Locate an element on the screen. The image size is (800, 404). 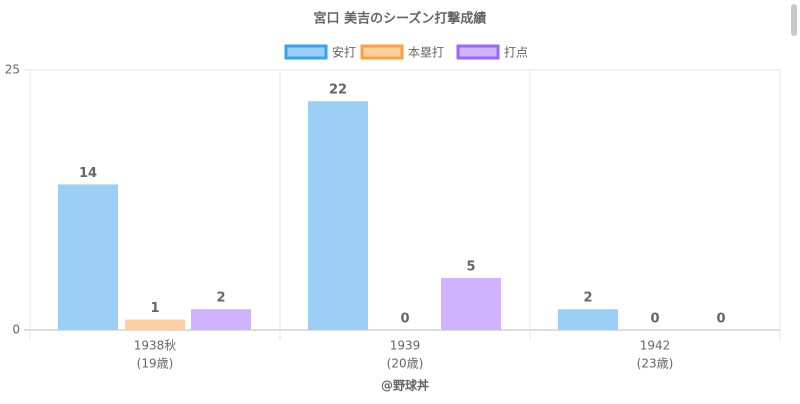
legend-label: 打点 is located at coordinates (516, 53).